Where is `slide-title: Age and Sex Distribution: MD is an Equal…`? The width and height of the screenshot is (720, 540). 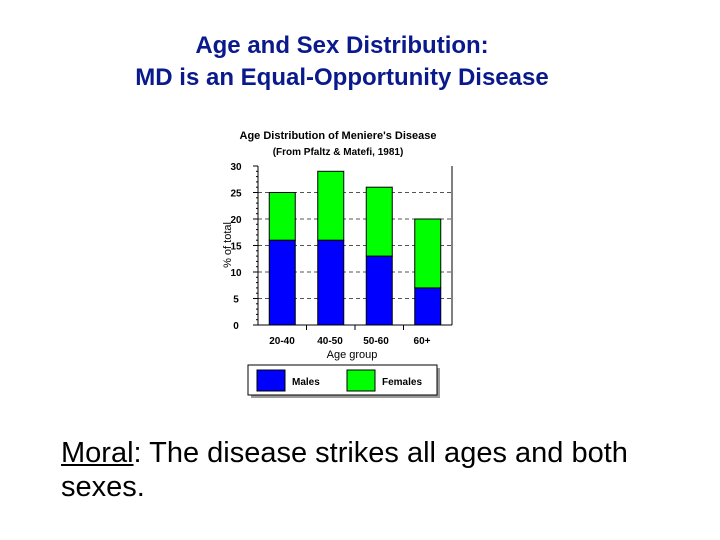 slide-title: Age and Sex Distribution: MD is an Equal… is located at coordinates (342, 62).